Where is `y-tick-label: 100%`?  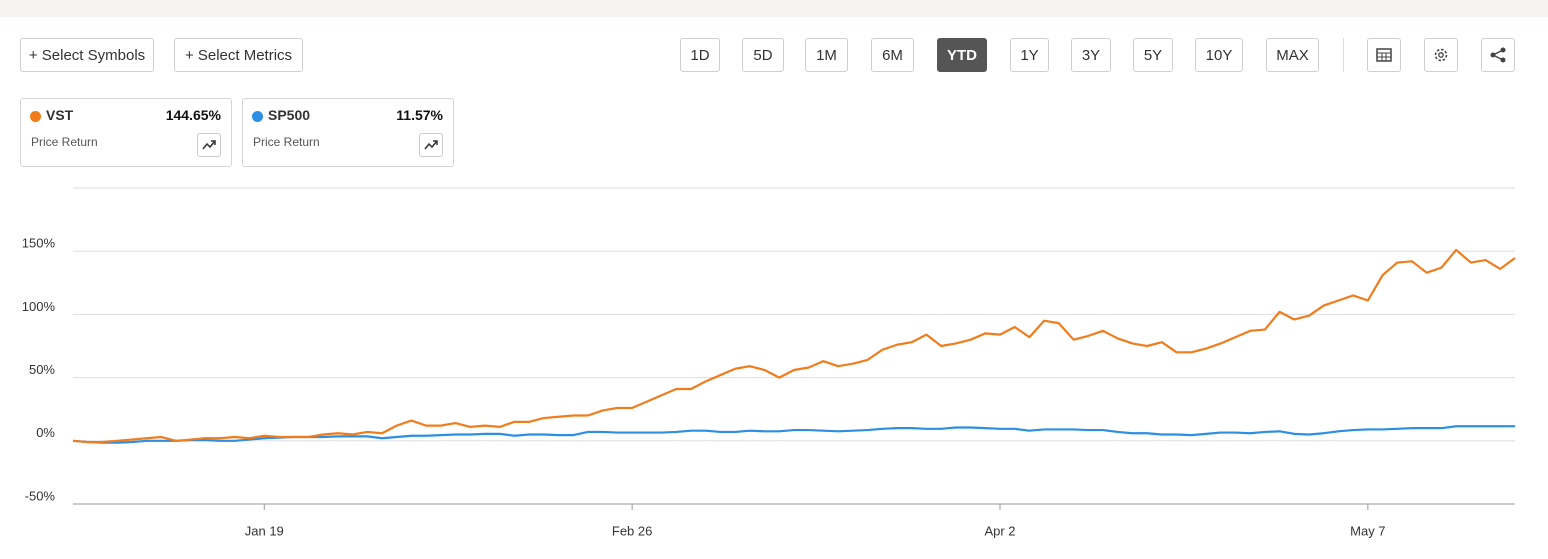 y-tick-label: 100% is located at coordinates (39, 306).